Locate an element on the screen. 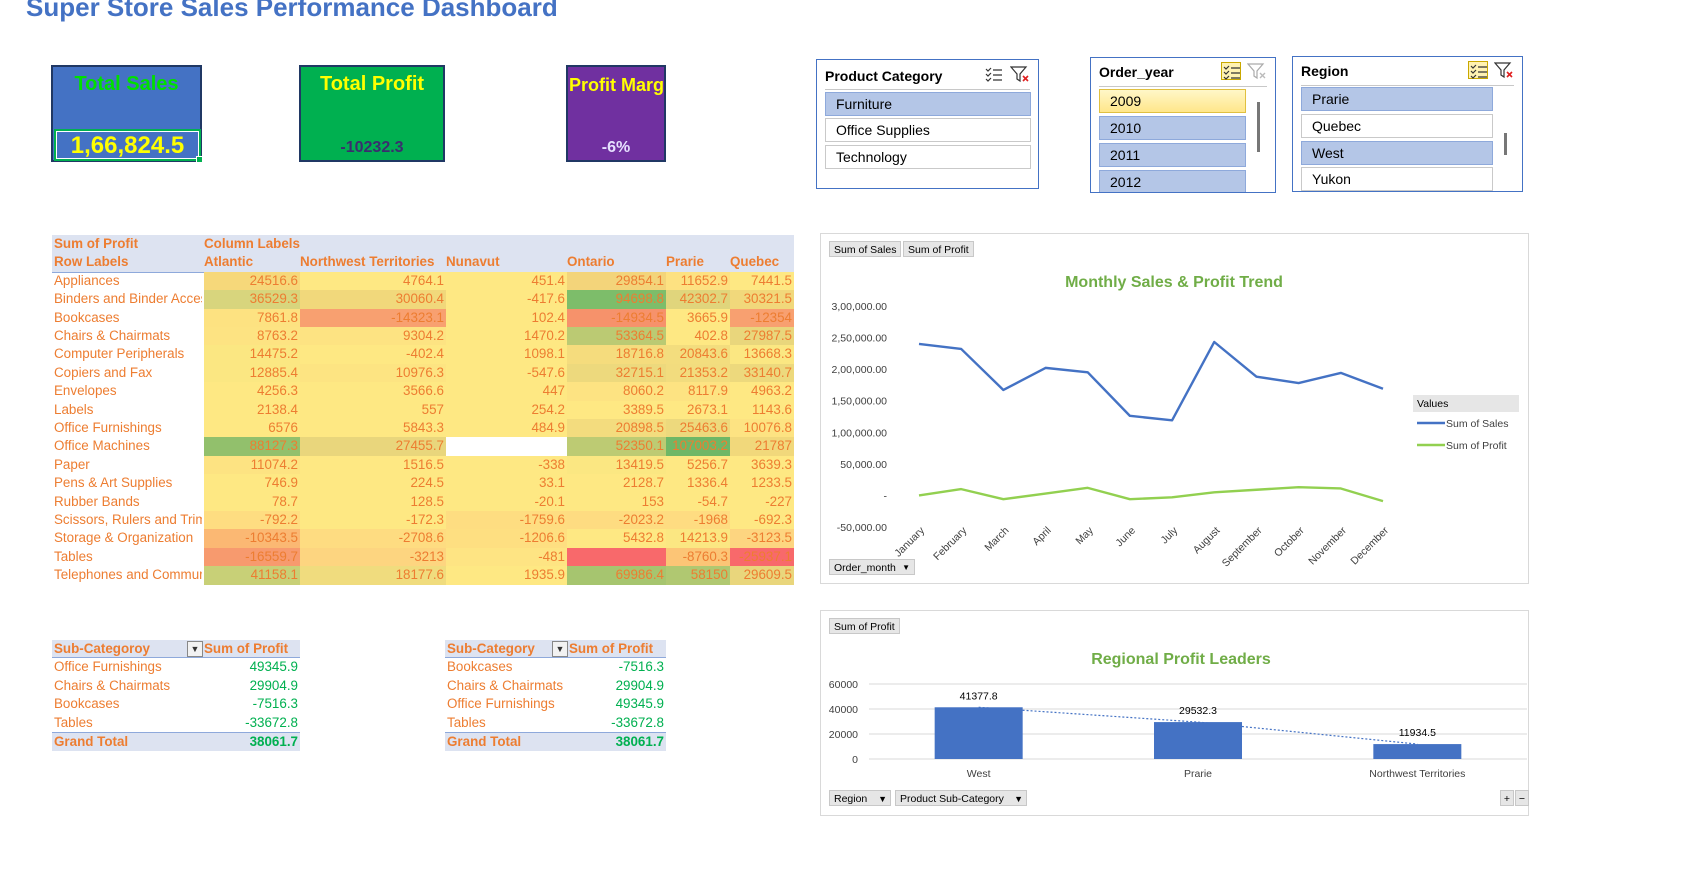 This screenshot has width=1705, height=893. pivot-row-label: Chairs & Chairmats is located at coordinates (112, 335).